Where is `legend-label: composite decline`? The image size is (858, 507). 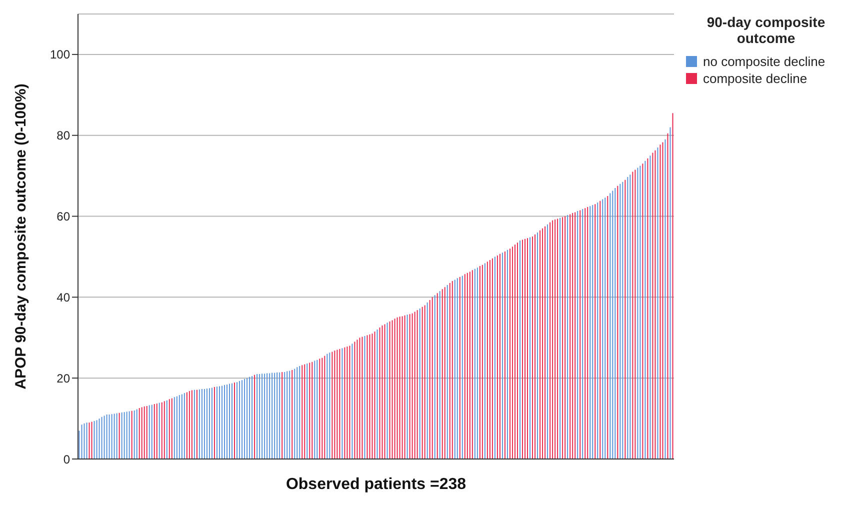 legend-label: composite decline is located at coordinates (755, 78).